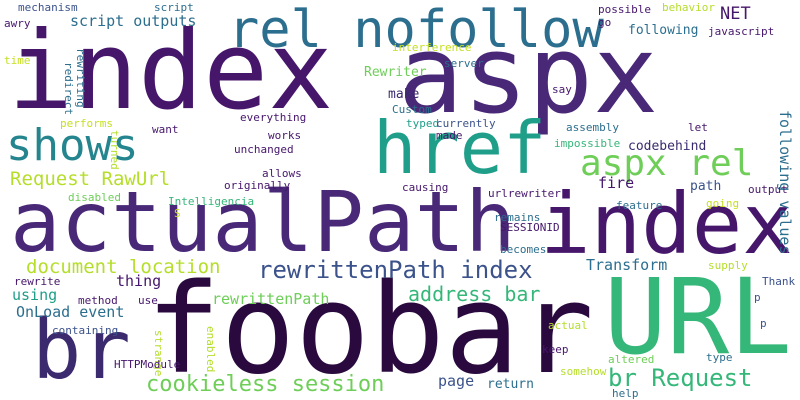  I want to click on word-urlrewriter: urlrewriter, so click(524, 193).